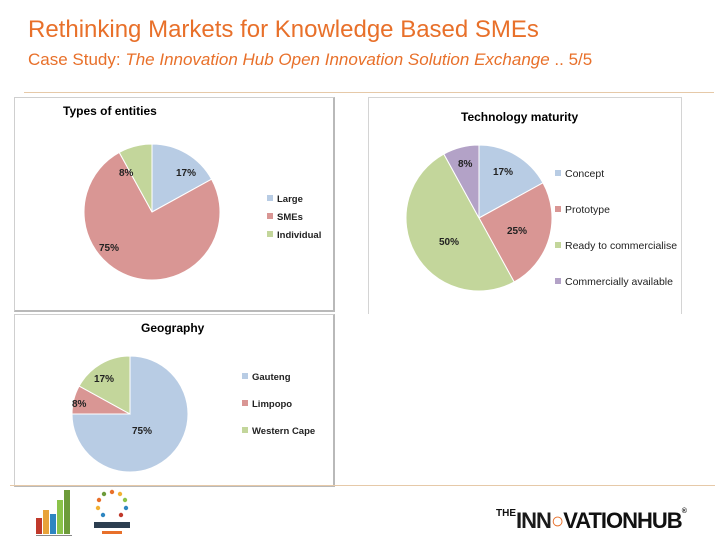 This screenshot has height=543, width=720. I want to click on pie-slice-individual, so click(135, 178).